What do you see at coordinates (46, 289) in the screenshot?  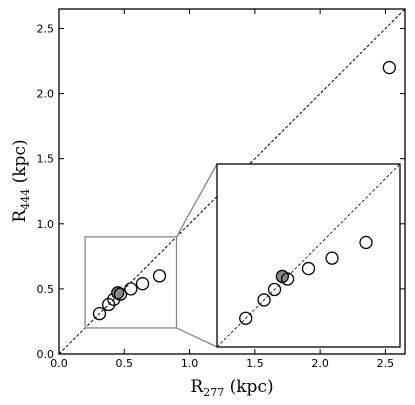 I see `y-tick-label: 0.5` at bounding box center [46, 289].